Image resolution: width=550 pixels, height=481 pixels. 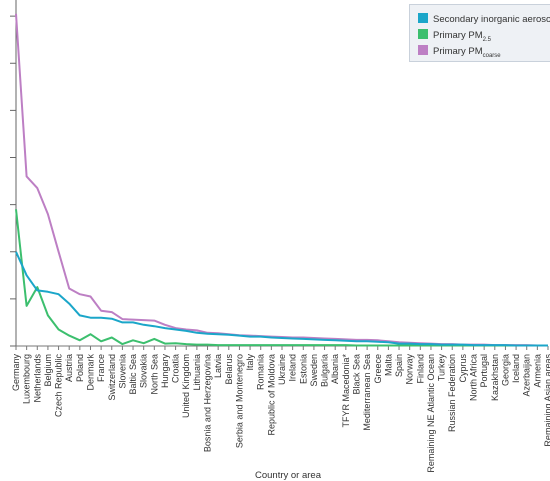 I want to click on legend-label: Secondary inorganic aerosols, so click(x=491, y=19).